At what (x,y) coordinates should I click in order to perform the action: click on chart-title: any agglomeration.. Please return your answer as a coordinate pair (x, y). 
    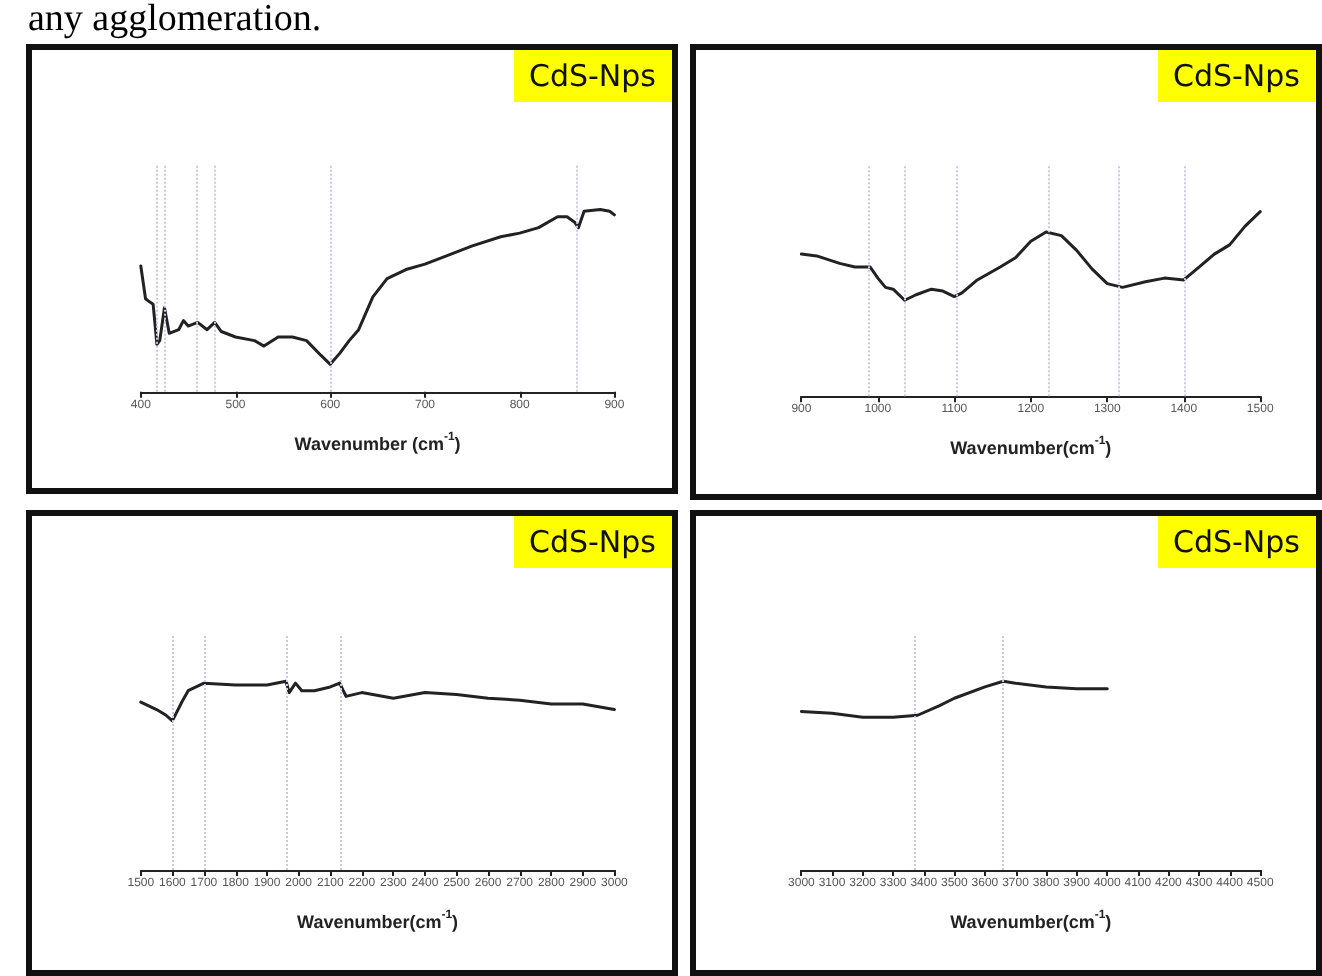
    Looking at the image, I should click on (175, 20).